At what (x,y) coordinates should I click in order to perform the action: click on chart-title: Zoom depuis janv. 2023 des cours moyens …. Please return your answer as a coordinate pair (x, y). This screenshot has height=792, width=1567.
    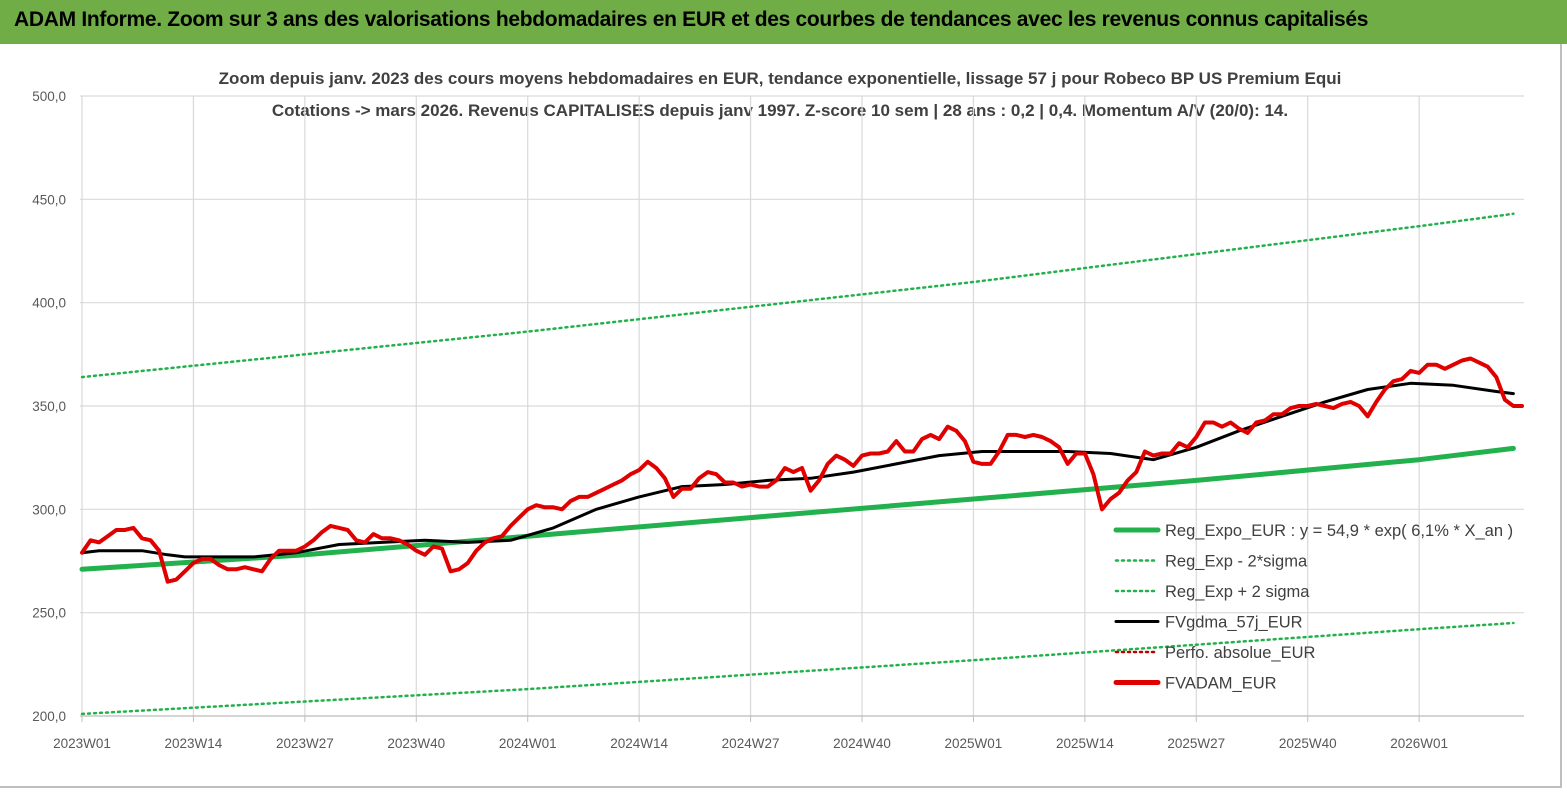
    Looking at the image, I should click on (780, 78).